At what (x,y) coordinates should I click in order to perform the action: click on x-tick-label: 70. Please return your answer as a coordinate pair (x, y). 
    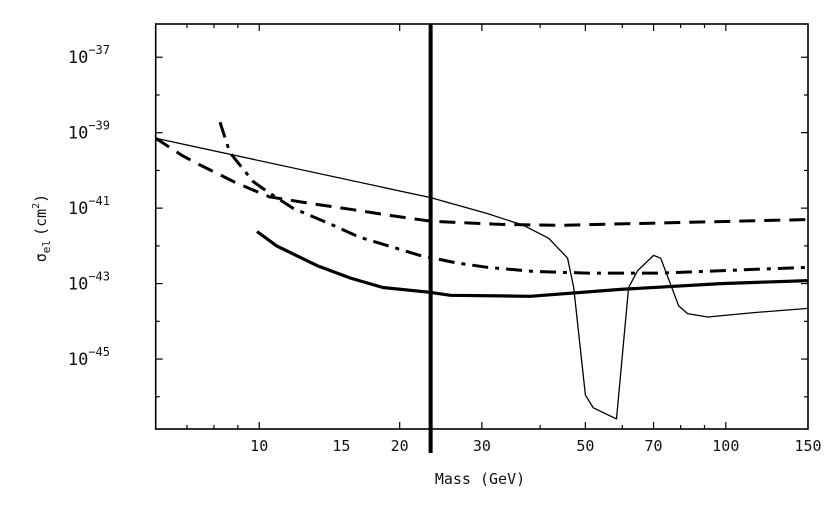
    Looking at the image, I should click on (654, 446).